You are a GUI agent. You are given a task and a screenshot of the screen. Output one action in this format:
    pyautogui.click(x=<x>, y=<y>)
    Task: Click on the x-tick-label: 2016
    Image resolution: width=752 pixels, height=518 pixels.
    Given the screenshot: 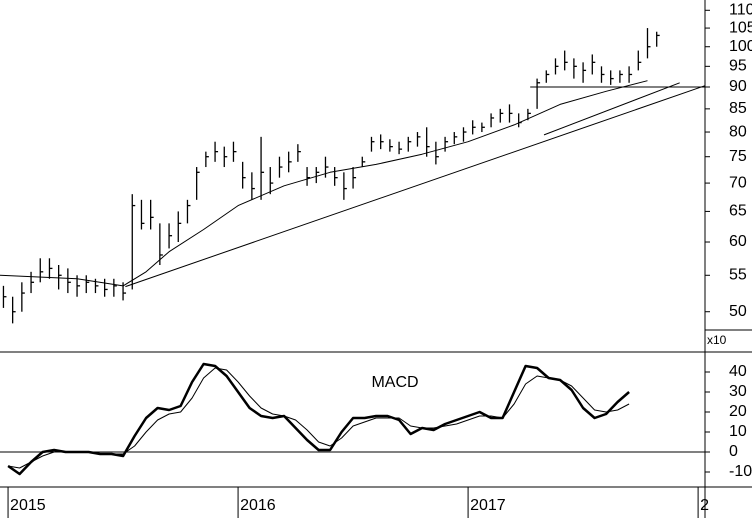 What is the action you would take?
    pyautogui.click(x=258, y=505)
    